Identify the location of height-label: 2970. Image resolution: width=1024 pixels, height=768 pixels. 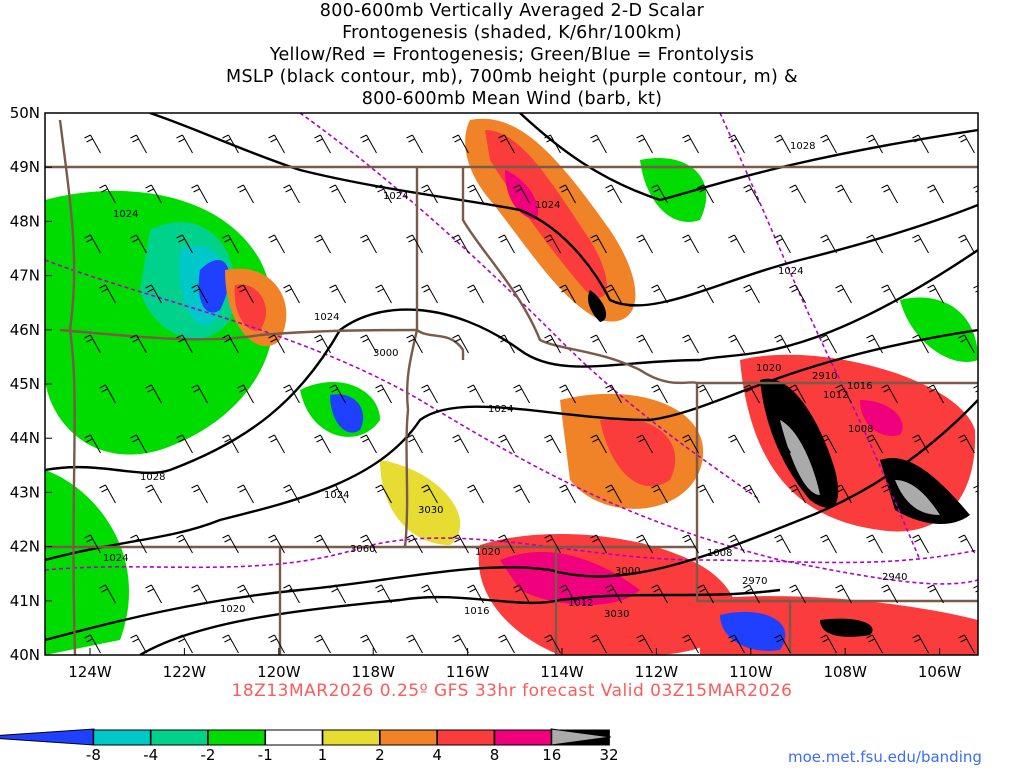
(754, 581).